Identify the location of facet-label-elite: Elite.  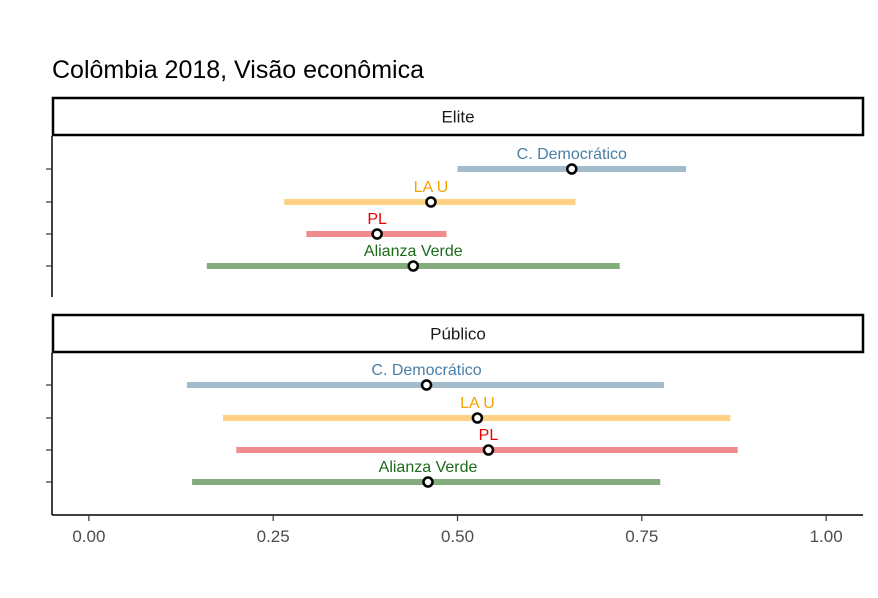
(457, 117).